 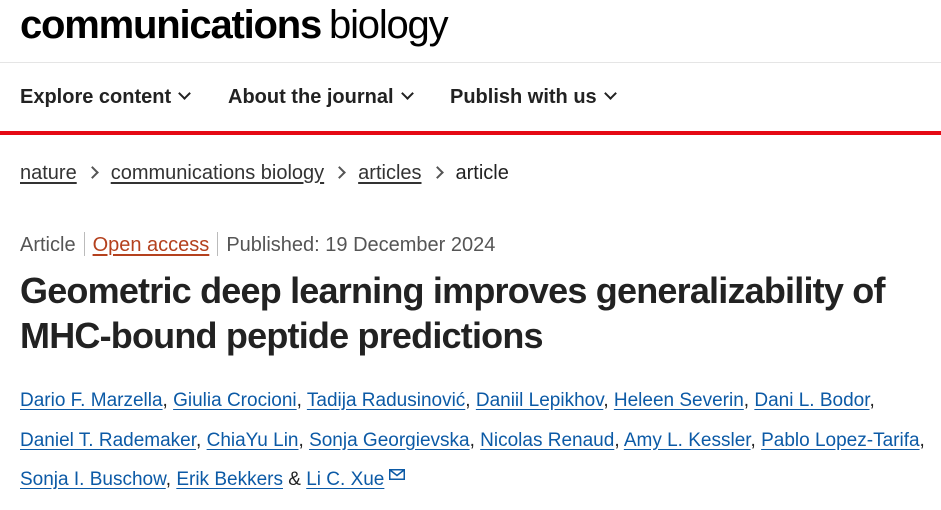 What do you see at coordinates (311, 97) in the screenshot?
I see `nav-label: About the journal` at bounding box center [311, 97].